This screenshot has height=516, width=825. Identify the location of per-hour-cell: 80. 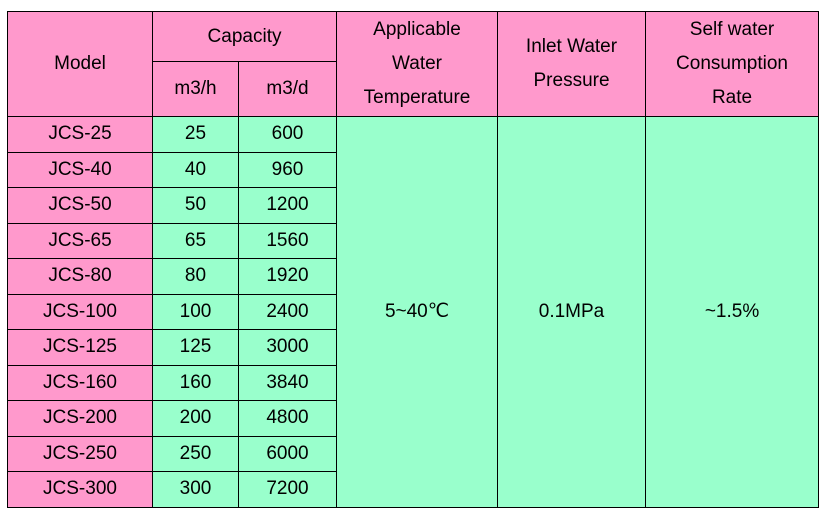
(195, 276).